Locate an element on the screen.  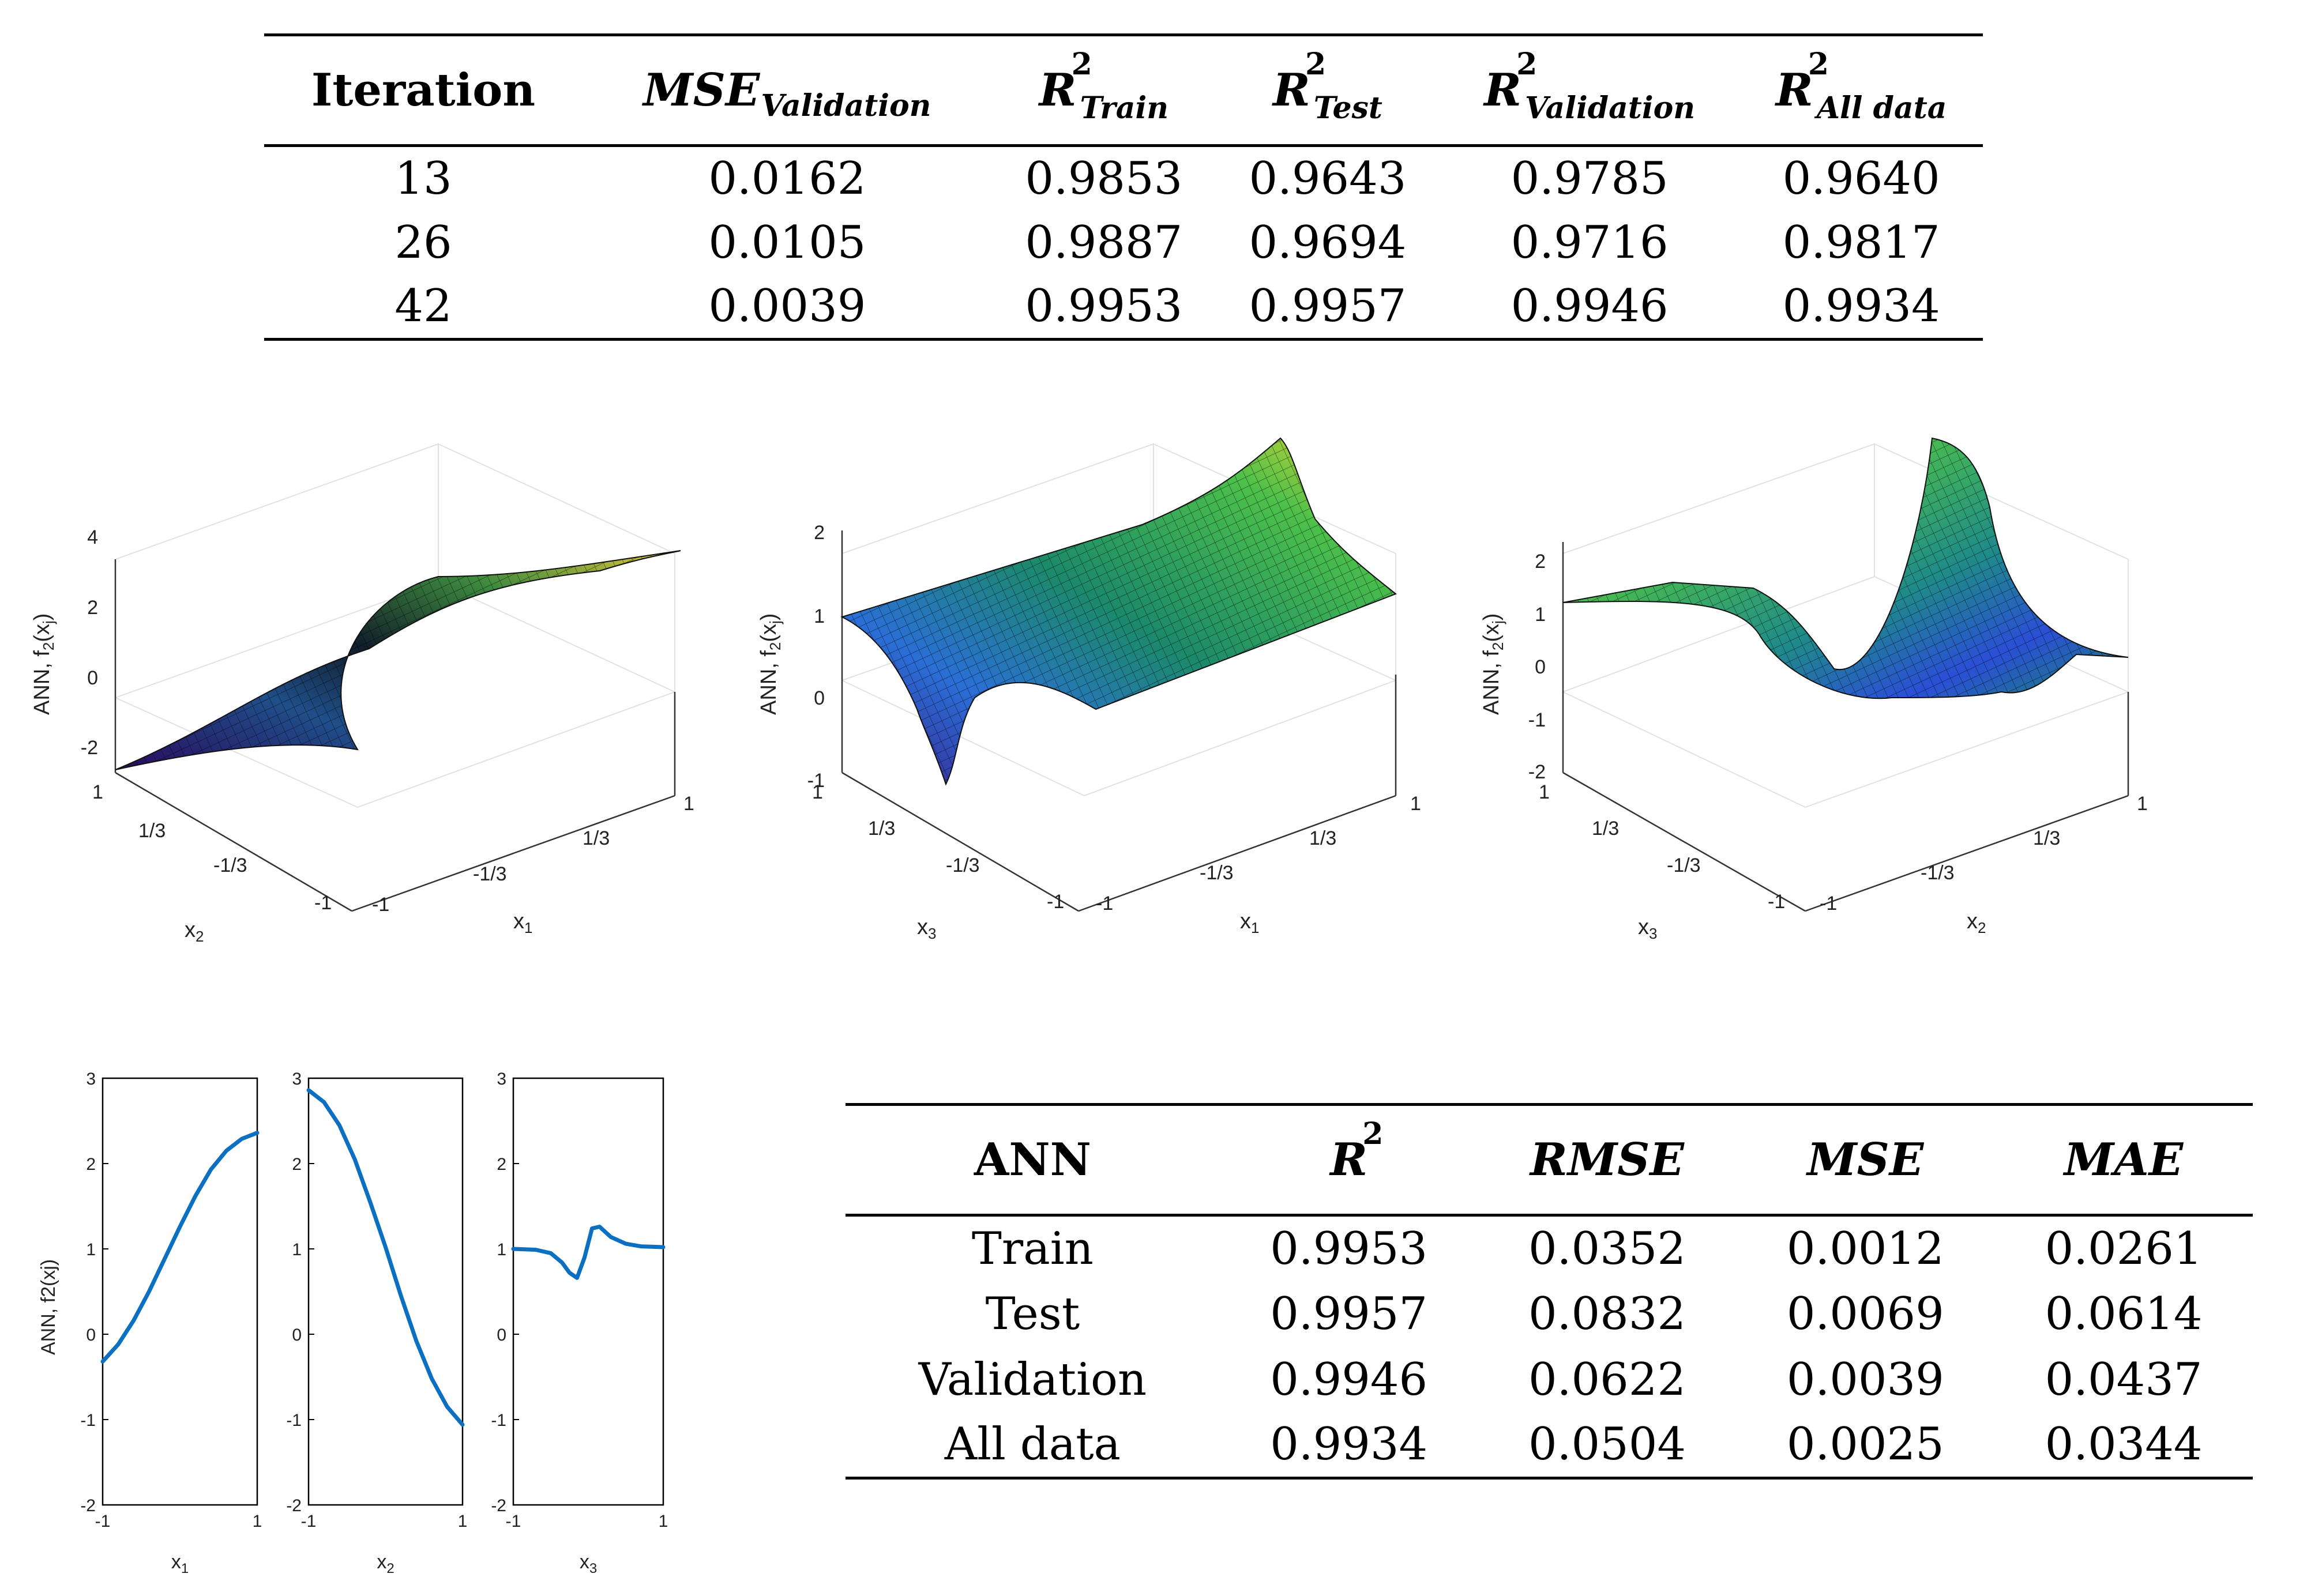
cell: 42 is located at coordinates (423, 306).